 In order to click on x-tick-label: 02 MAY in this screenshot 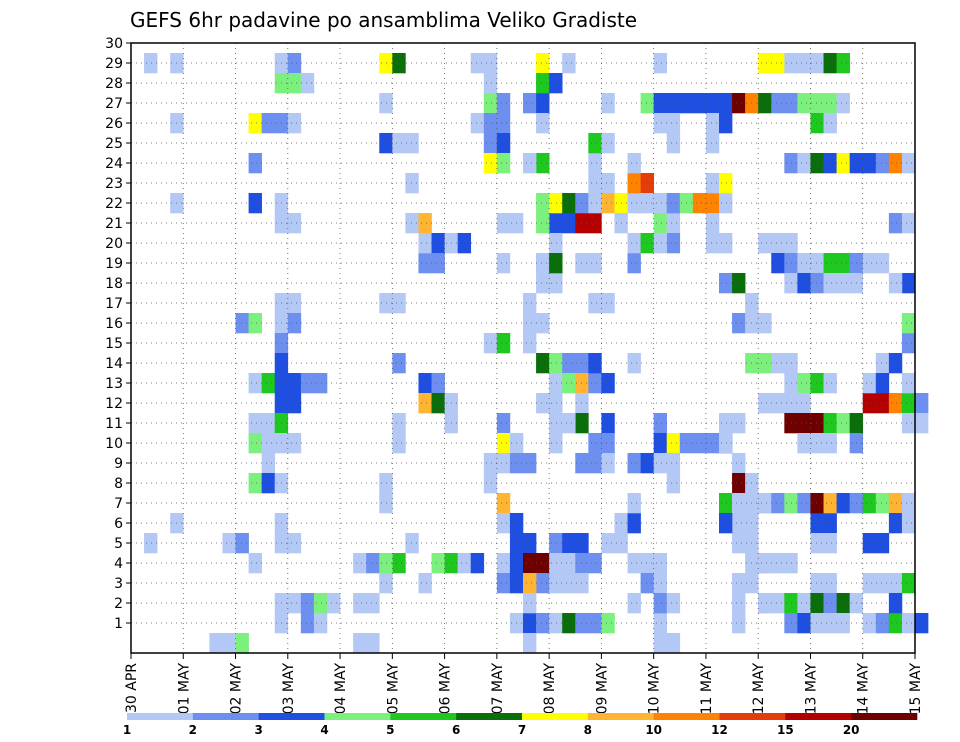, I will do `click(237, 689)`.